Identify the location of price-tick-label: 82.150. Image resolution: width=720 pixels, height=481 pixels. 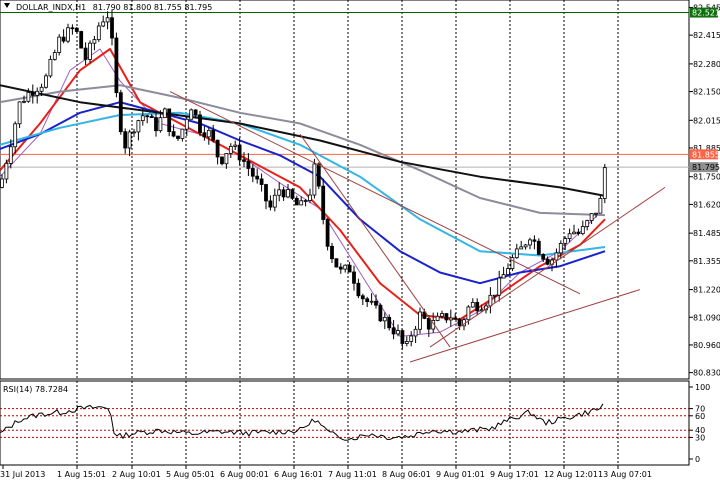
(706, 92).